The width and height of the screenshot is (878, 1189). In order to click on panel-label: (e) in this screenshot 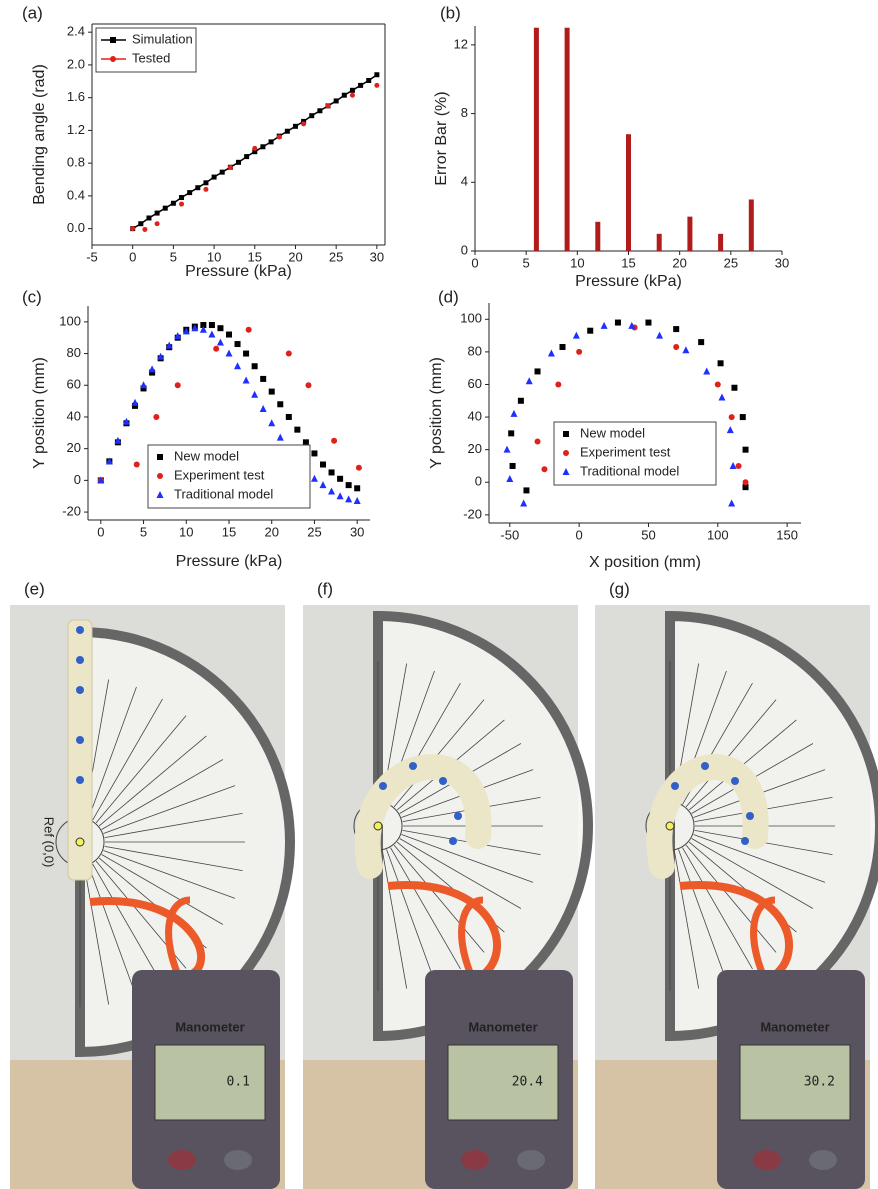, I will do `click(34, 588)`.